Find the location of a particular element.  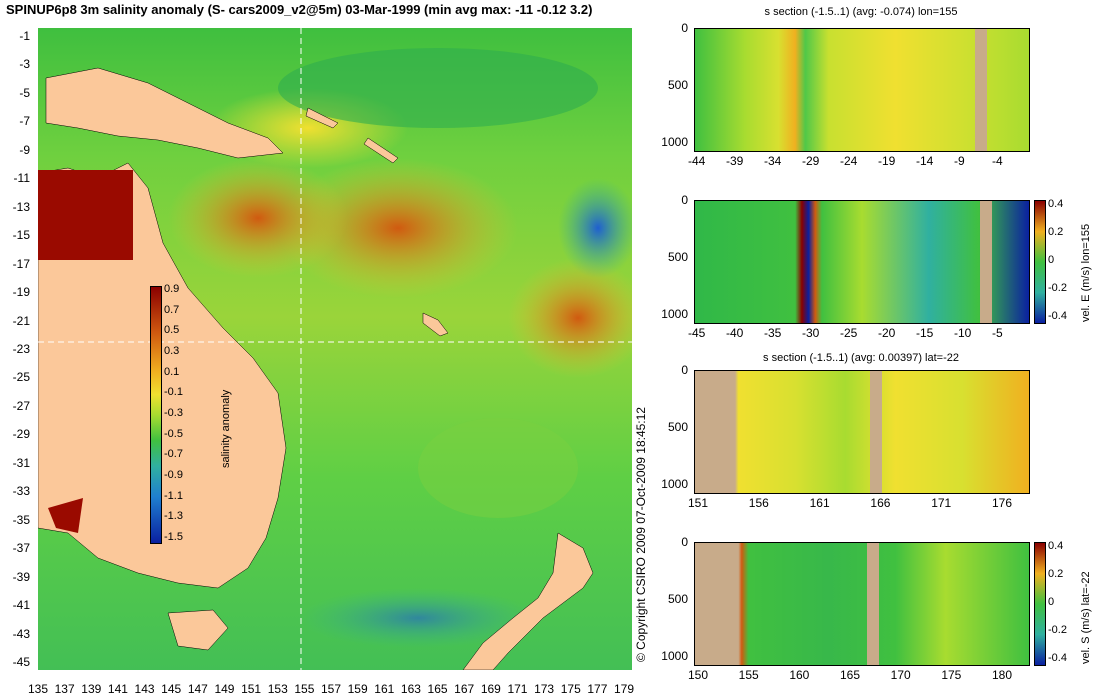

section-x-tick: 171 is located at coordinates (941, 503).